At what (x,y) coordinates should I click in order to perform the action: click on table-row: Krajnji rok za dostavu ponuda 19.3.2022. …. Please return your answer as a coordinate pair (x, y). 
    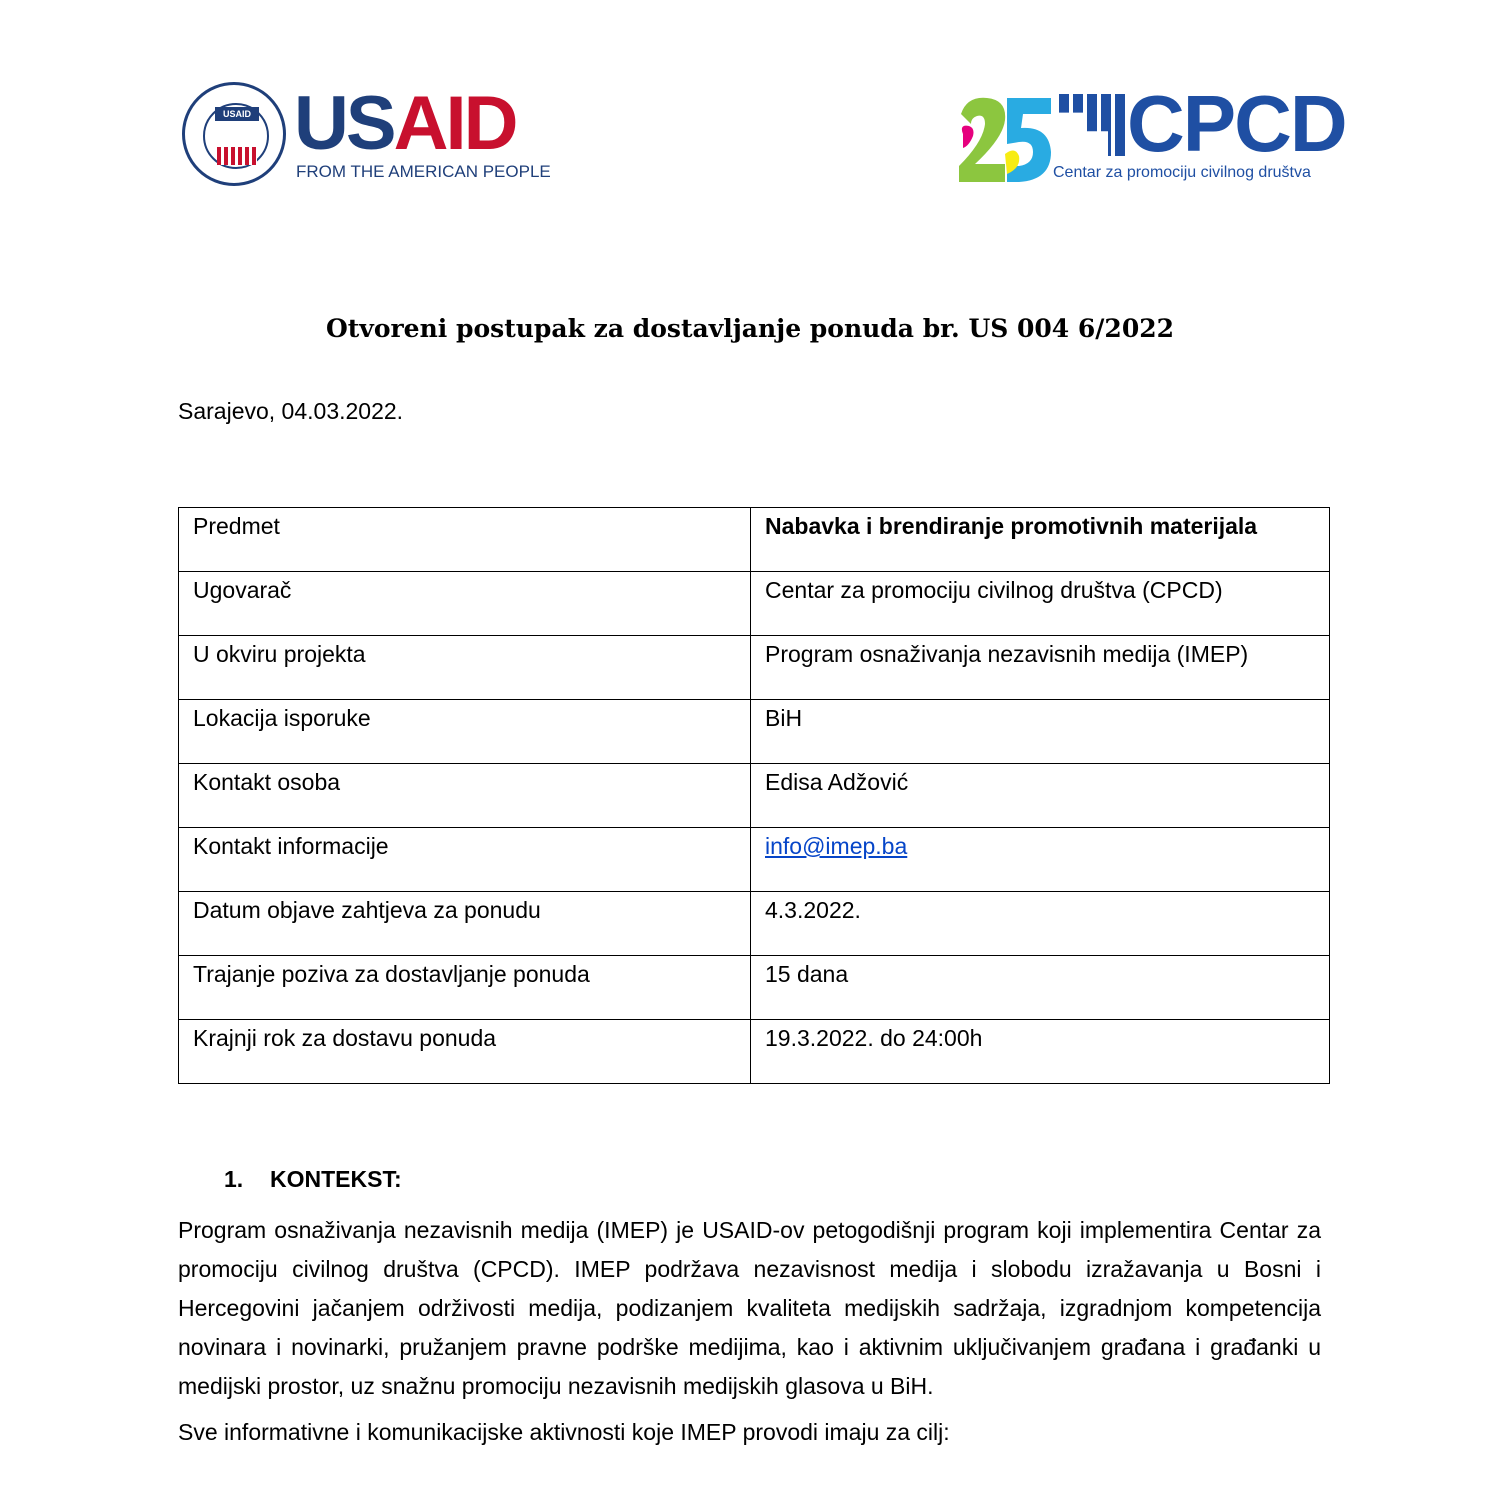
    Looking at the image, I should click on (754, 1051).